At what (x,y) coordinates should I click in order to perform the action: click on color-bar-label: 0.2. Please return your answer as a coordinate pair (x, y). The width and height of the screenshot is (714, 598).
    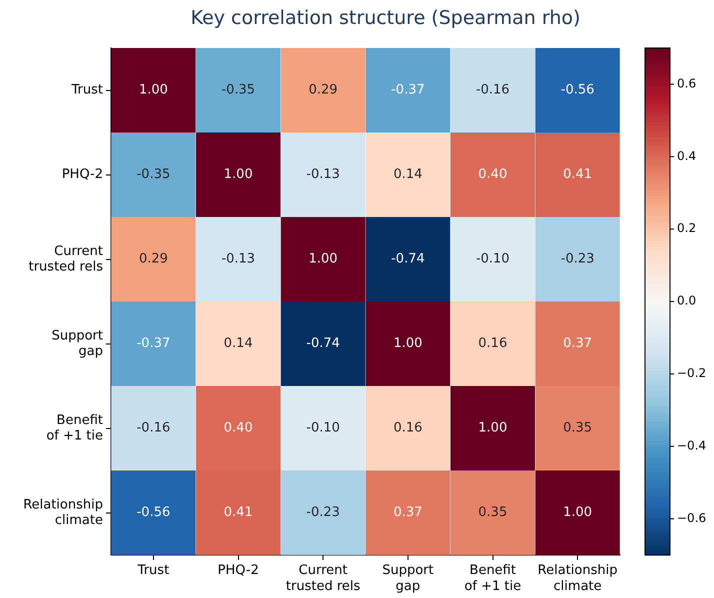
    Looking at the image, I should click on (686, 228).